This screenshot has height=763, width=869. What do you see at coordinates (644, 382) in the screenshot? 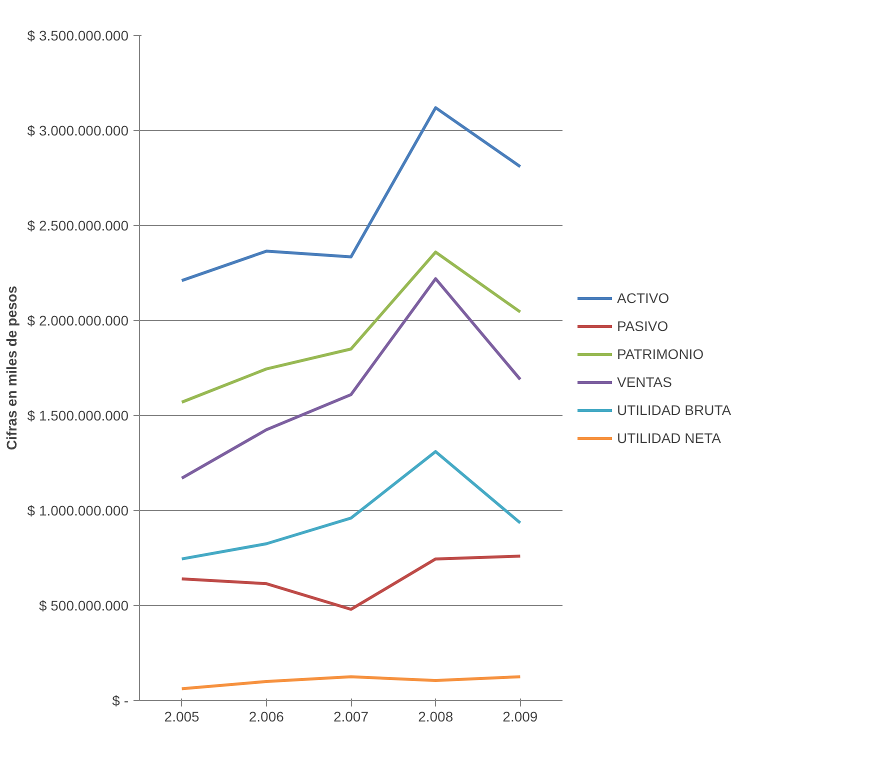
I see `legend-label: VENTAS` at bounding box center [644, 382].